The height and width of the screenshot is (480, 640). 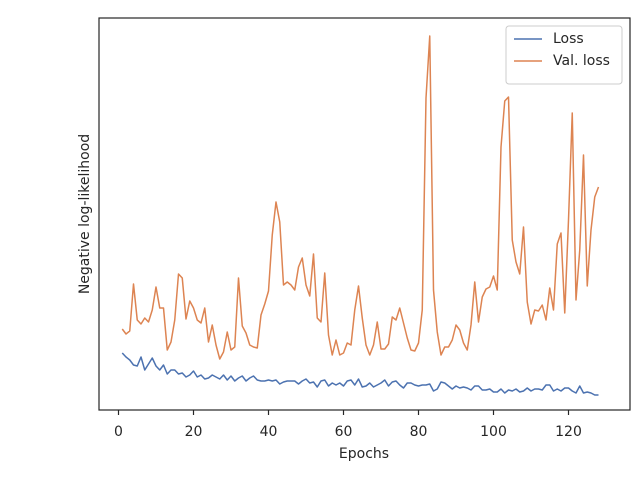 I want to click on x-tick-label: 120, so click(x=568, y=432).